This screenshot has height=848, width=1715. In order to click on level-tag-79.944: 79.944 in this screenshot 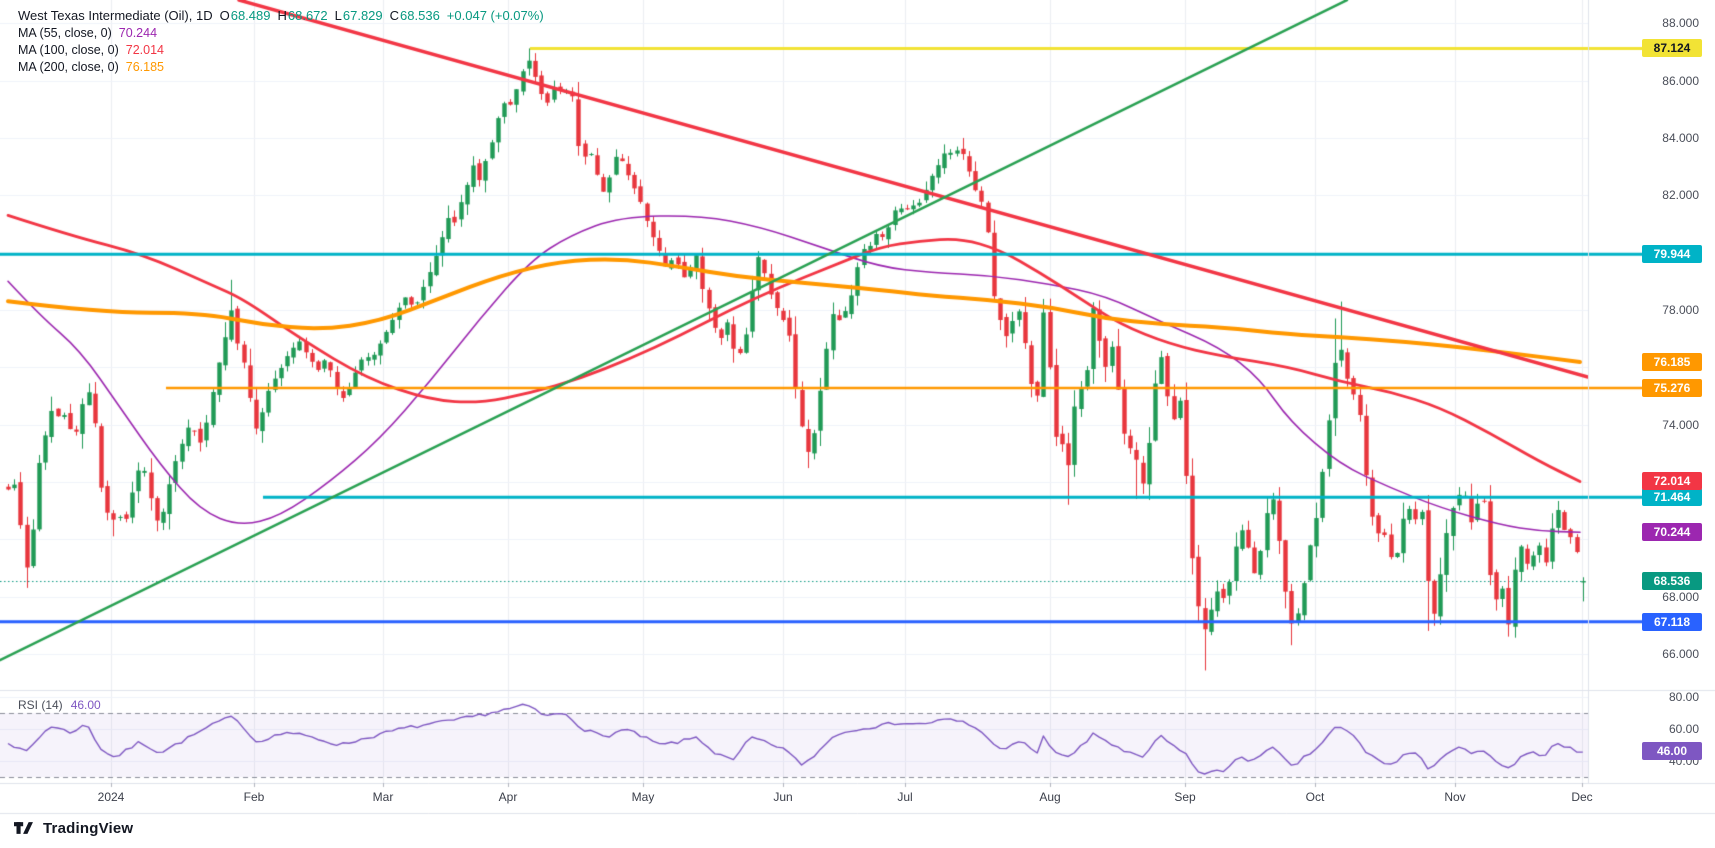, I will do `click(1672, 254)`.